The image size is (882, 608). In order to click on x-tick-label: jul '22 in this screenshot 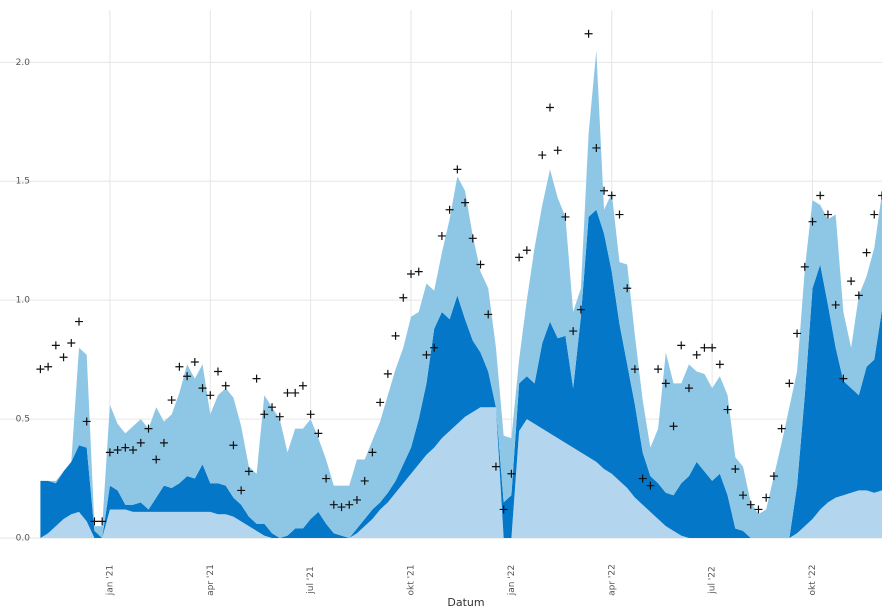, I will do `click(713, 580)`.